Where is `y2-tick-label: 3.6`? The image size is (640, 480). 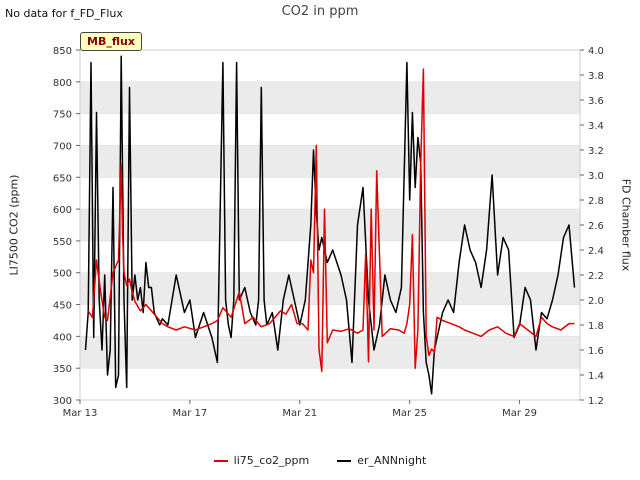 y2-tick-label: 3.6 is located at coordinates (596, 101).